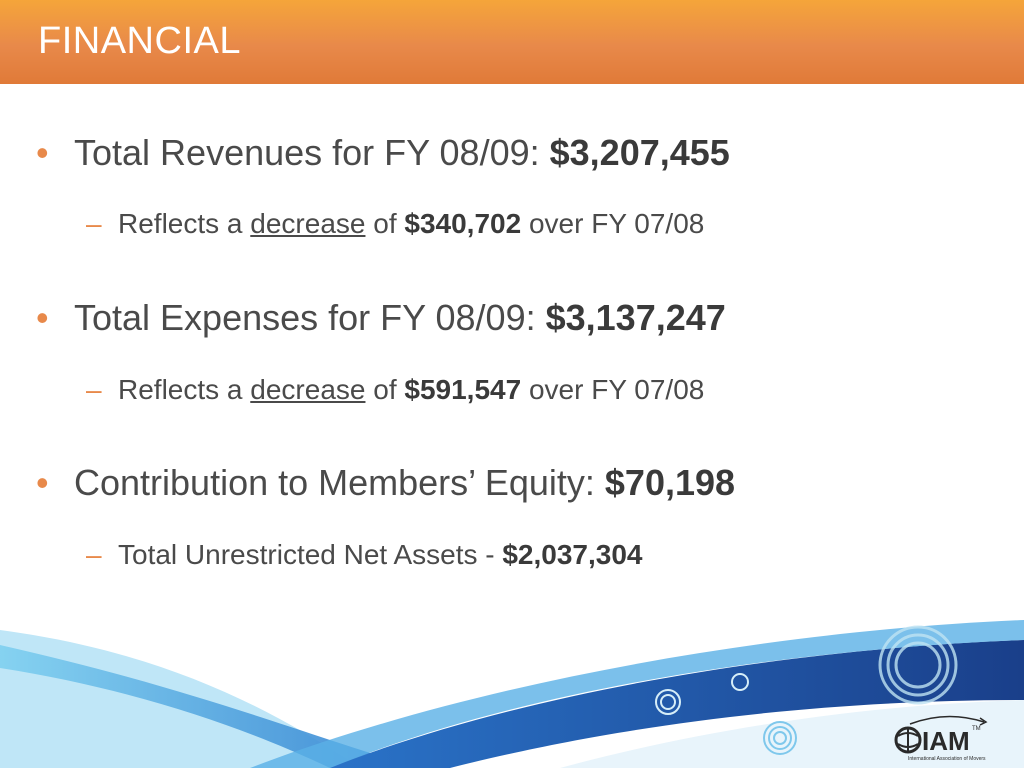  I want to click on bullet-expenses: • Total Expenses for FY 08/09: $3,137,247, so click(381, 318).